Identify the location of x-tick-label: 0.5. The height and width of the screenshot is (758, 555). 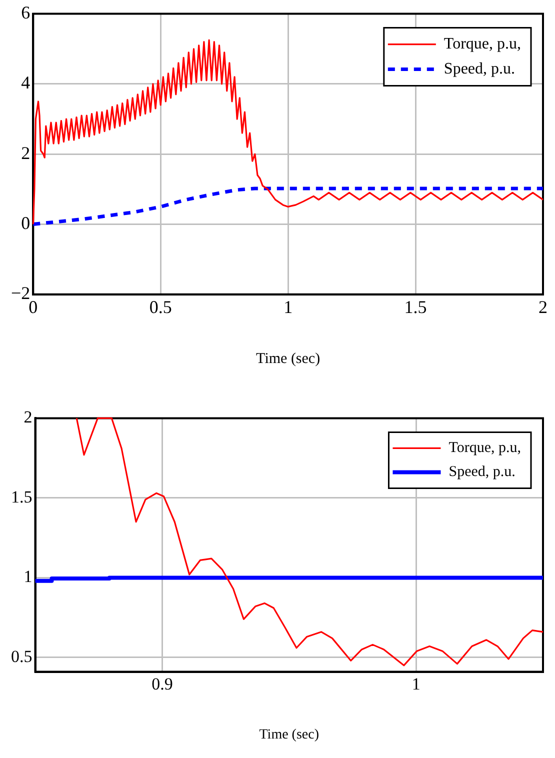
(160, 306).